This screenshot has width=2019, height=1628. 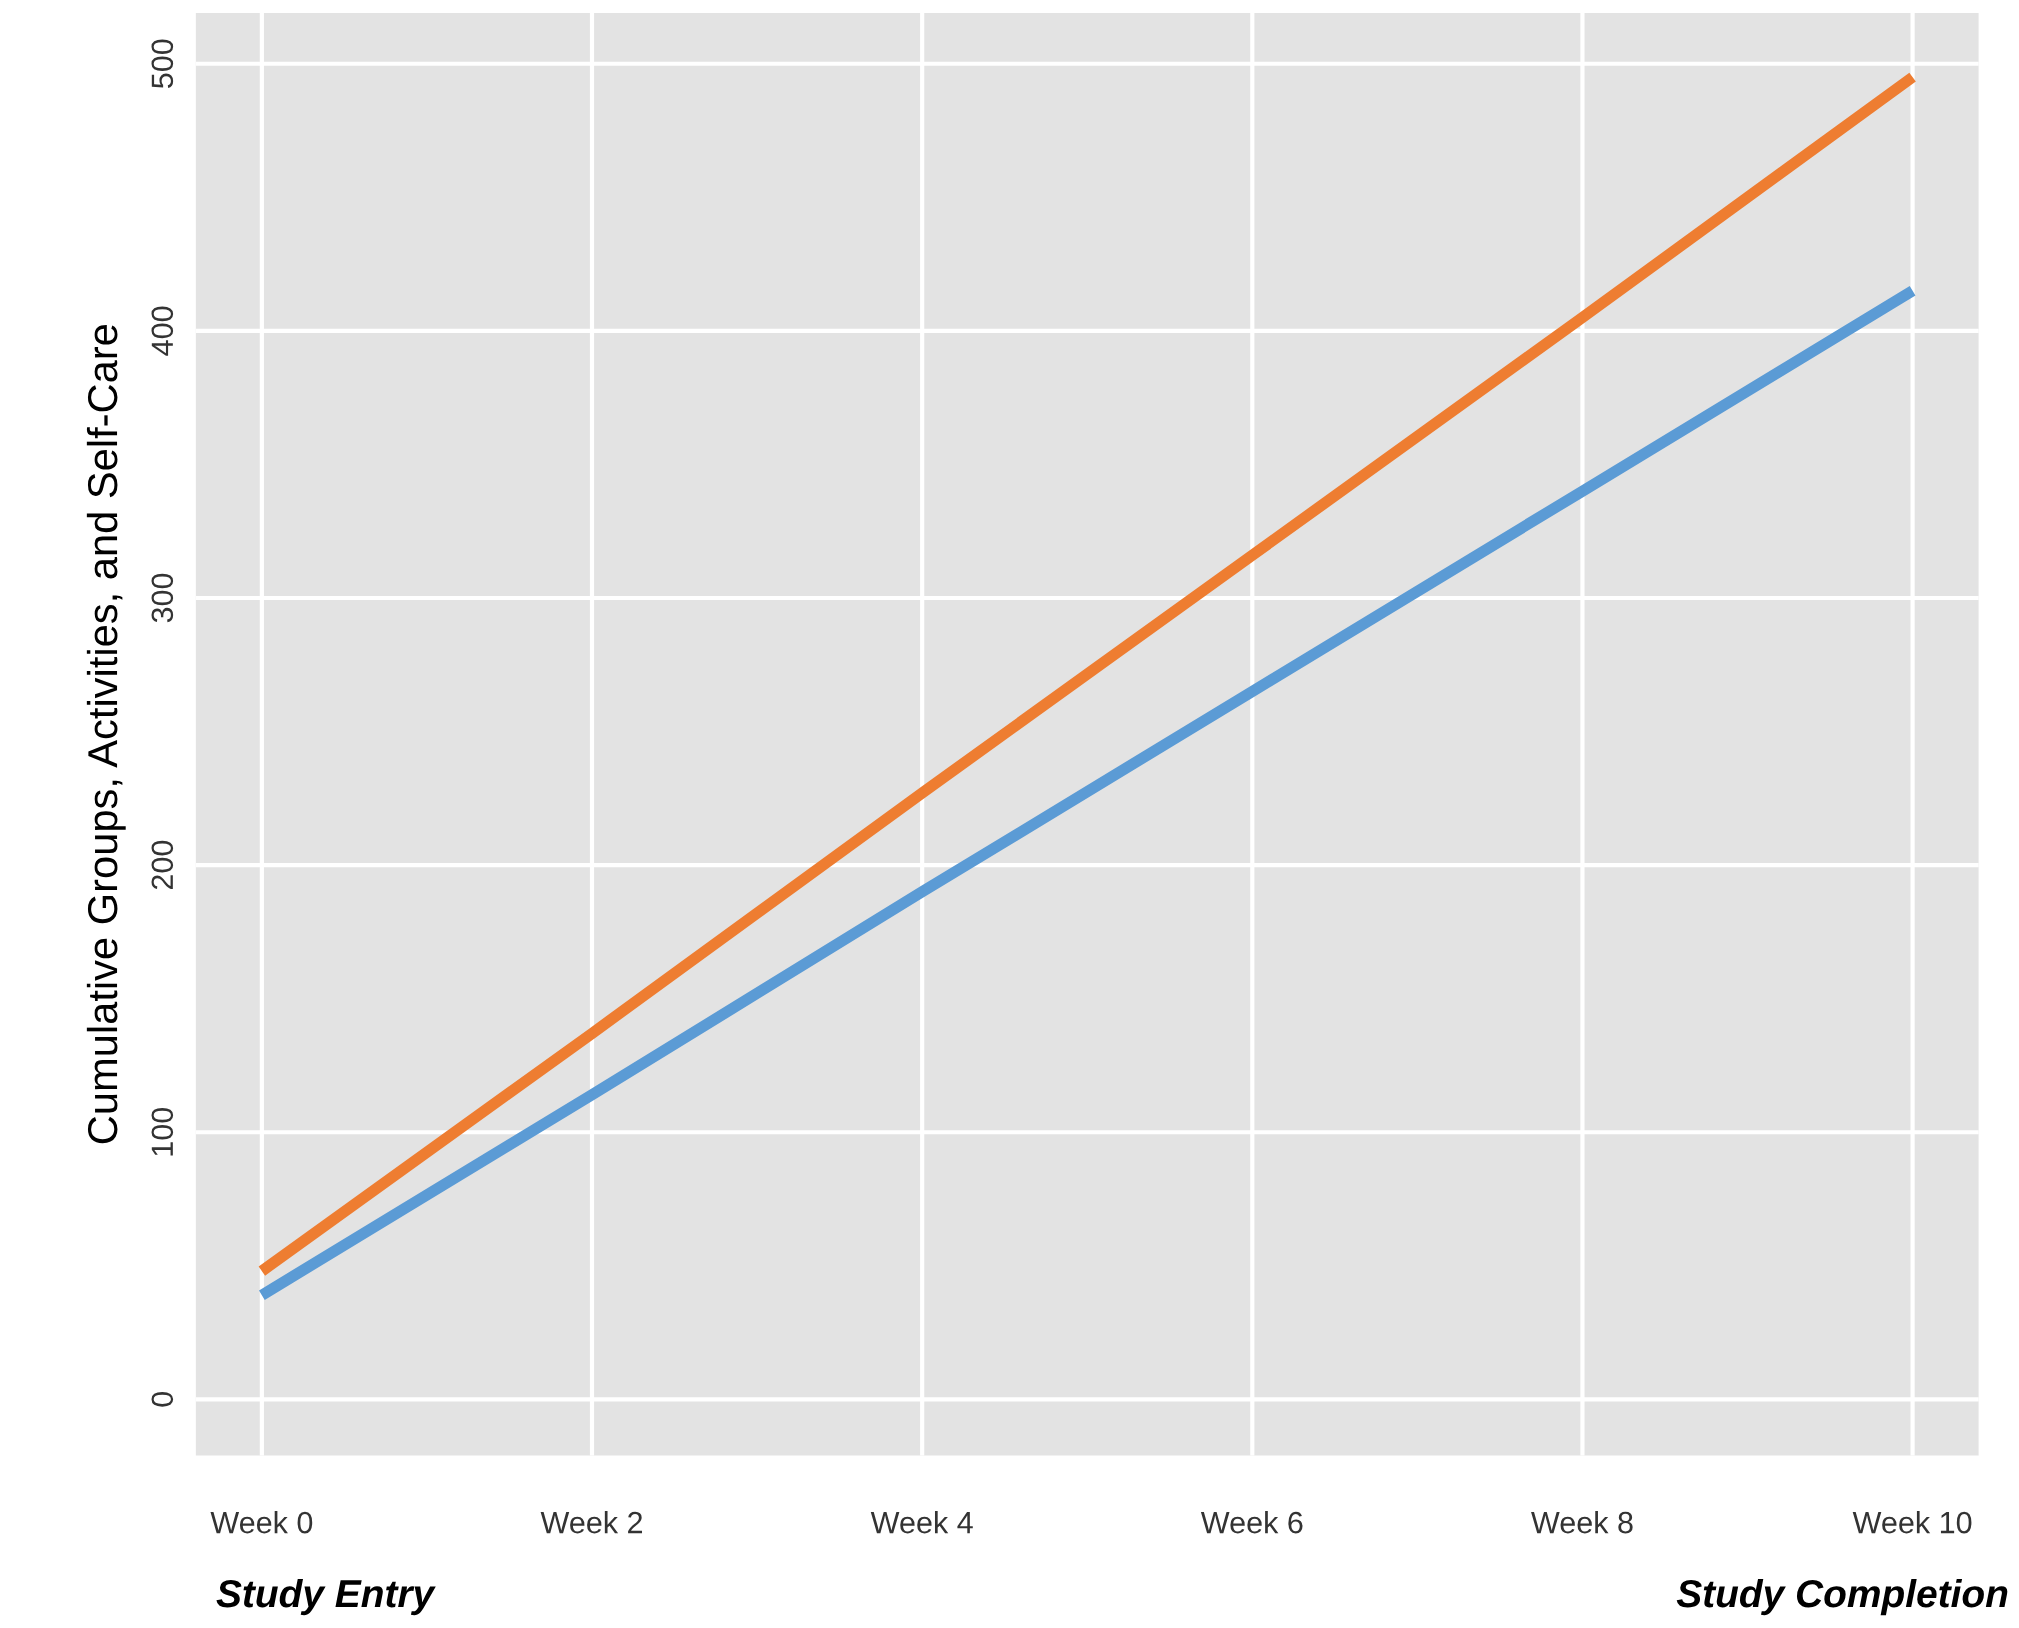 I want to click on y-tick-label: 100, so click(x=162, y=1131).